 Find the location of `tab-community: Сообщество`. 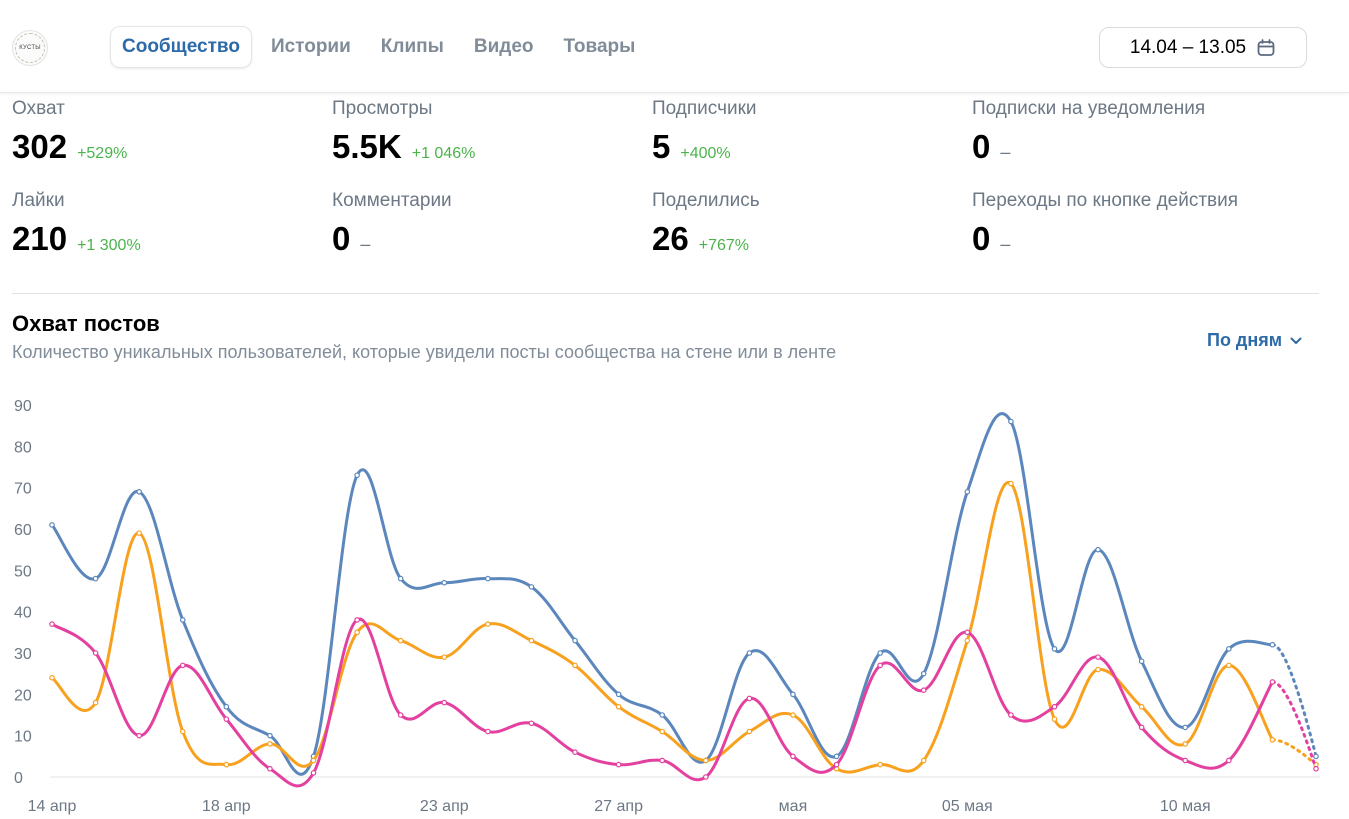

tab-community: Сообщество is located at coordinates (181, 47).